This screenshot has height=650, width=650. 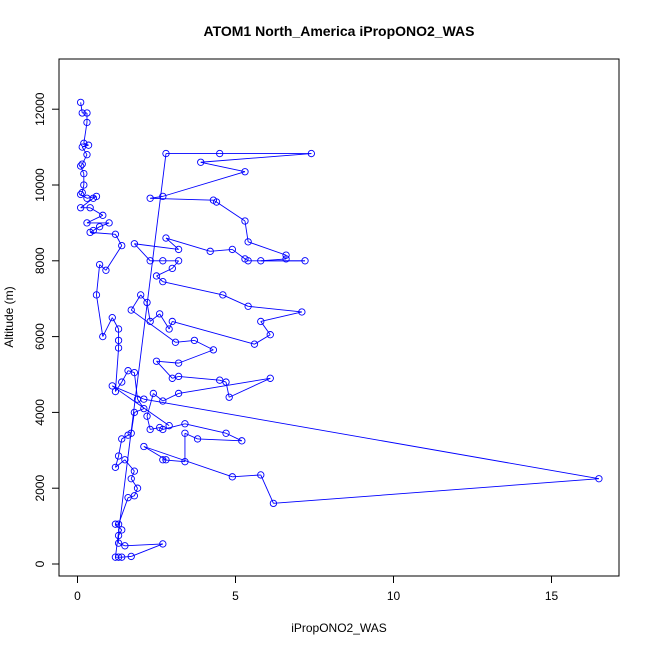 I want to click on x-tick-label: 15, so click(x=552, y=596).